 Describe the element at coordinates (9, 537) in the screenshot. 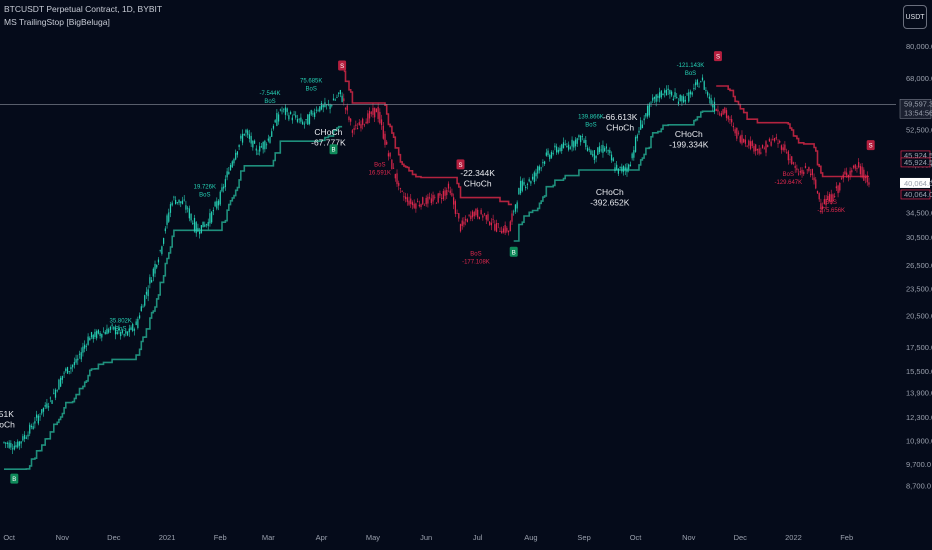

I see `time-tick-label: Oct` at that location.